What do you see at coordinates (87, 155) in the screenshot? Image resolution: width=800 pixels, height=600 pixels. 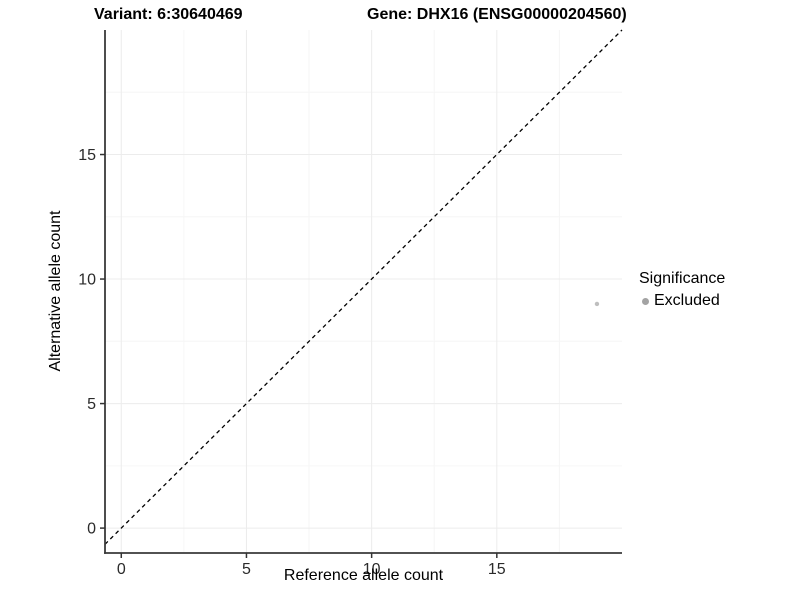 I see `y-tick-label: 15` at bounding box center [87, 155].